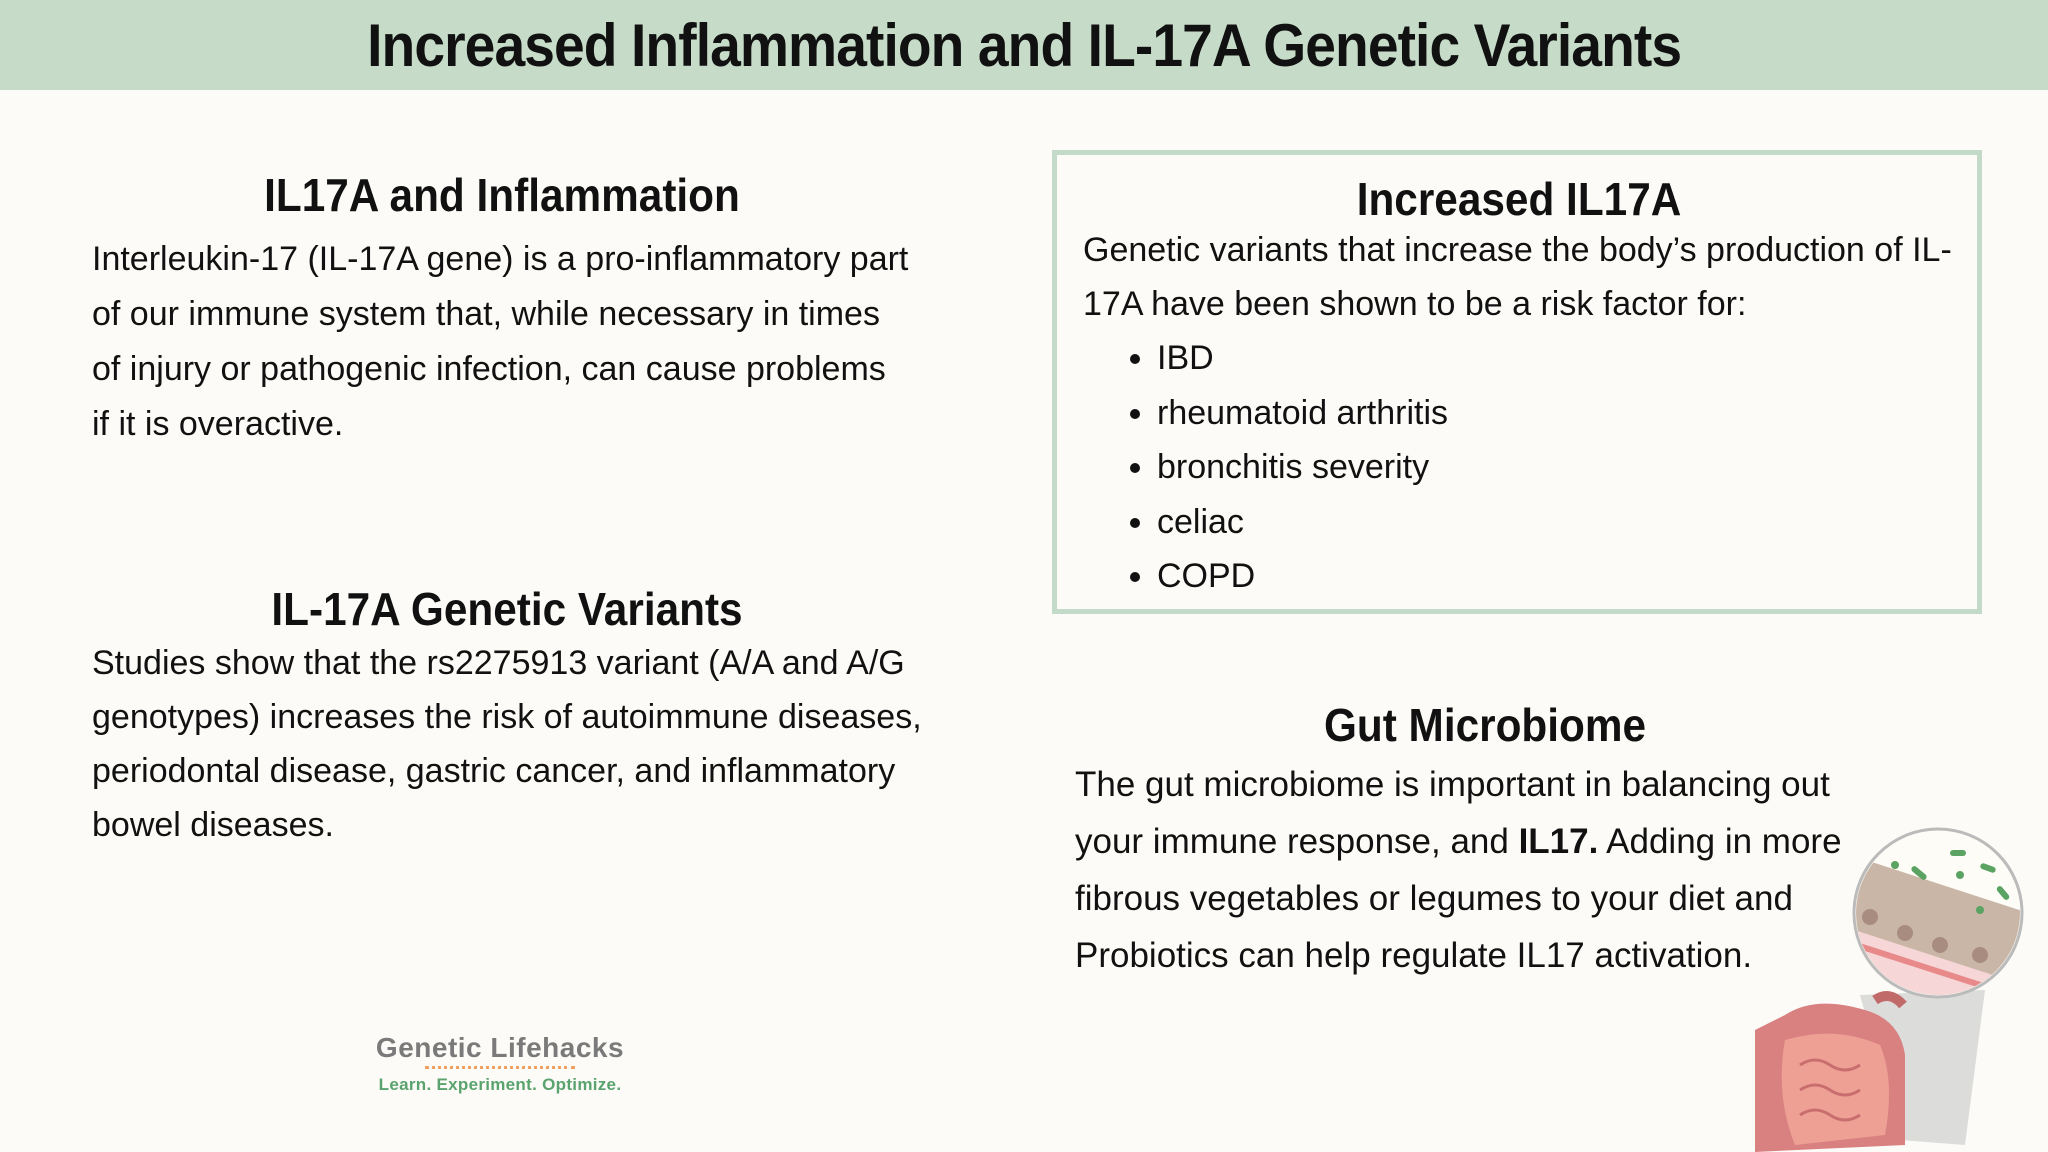 Image resolution: width=2048 pixels, height=1152 pixels. I want to click on section-heading: Gut Microbiome, so click(1485, 725).